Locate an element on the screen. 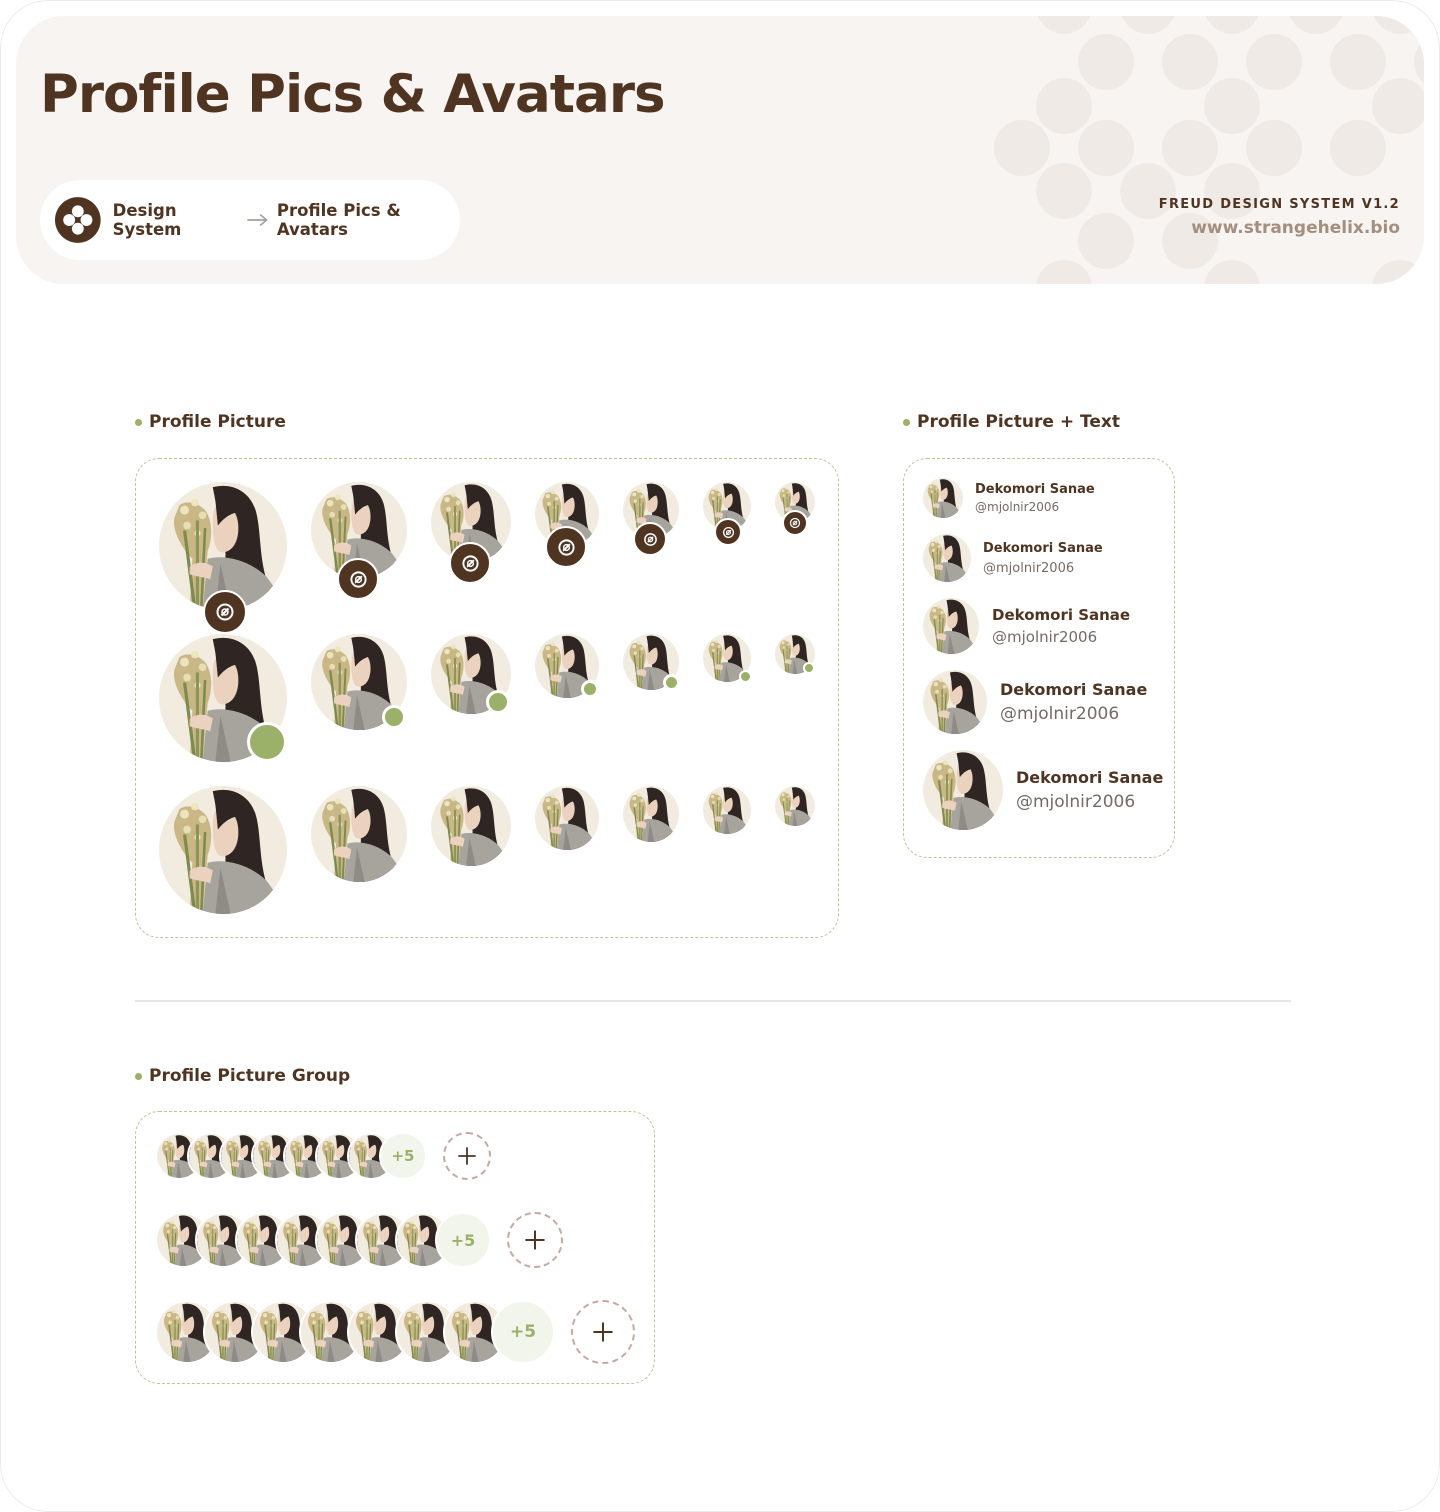 This screenshot has width=1440, height=1512. avatar-xs-online is located at coordinates (651, 662).